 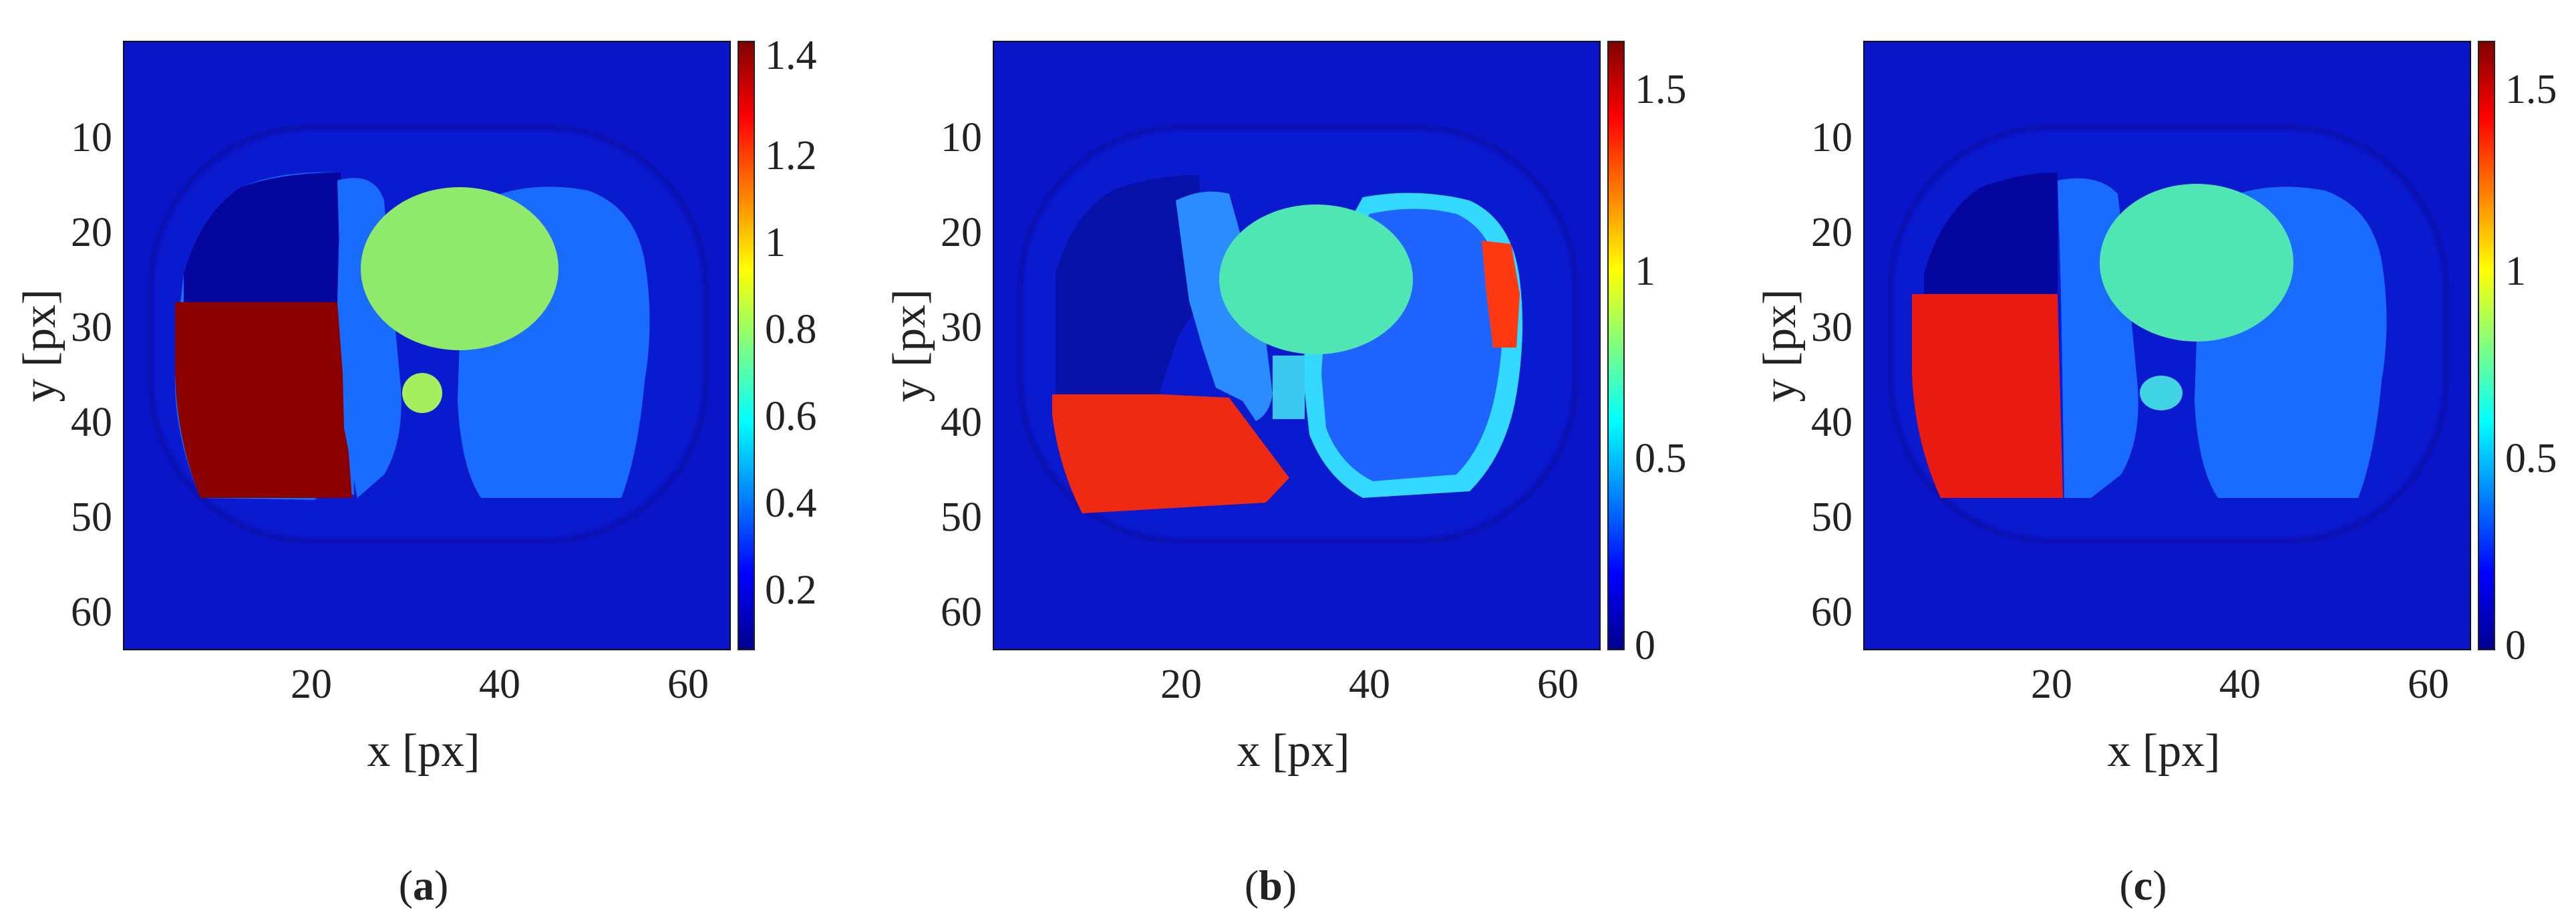 I want to click on colorbar-b-tick-label: 1.5, so click(x=1661, y=89).